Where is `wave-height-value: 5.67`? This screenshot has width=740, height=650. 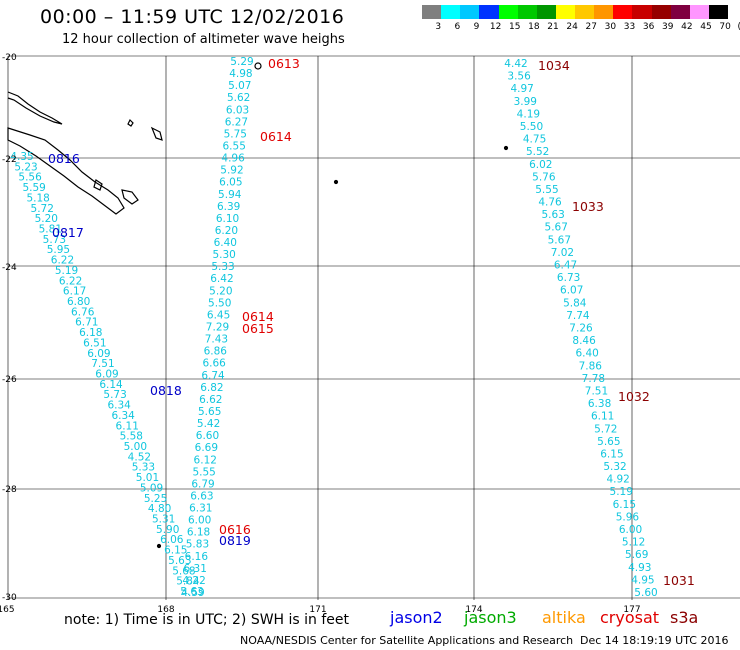
wave-height-value: 5.67 is located at coordinates (559, 240).